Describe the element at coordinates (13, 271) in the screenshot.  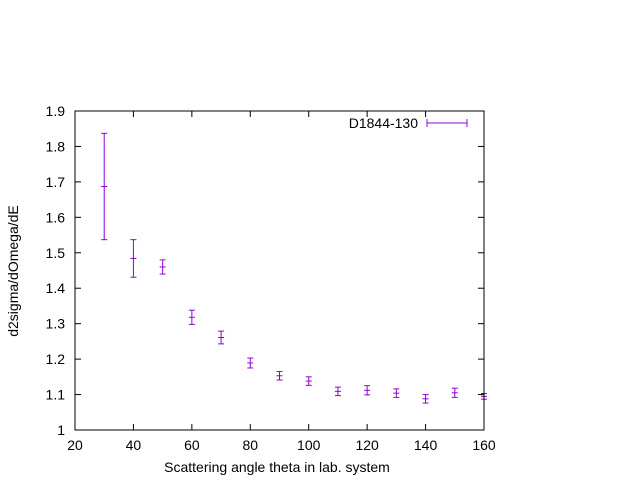
I see `y-axis-label: d2sigma/dOmega/dE` at that location.